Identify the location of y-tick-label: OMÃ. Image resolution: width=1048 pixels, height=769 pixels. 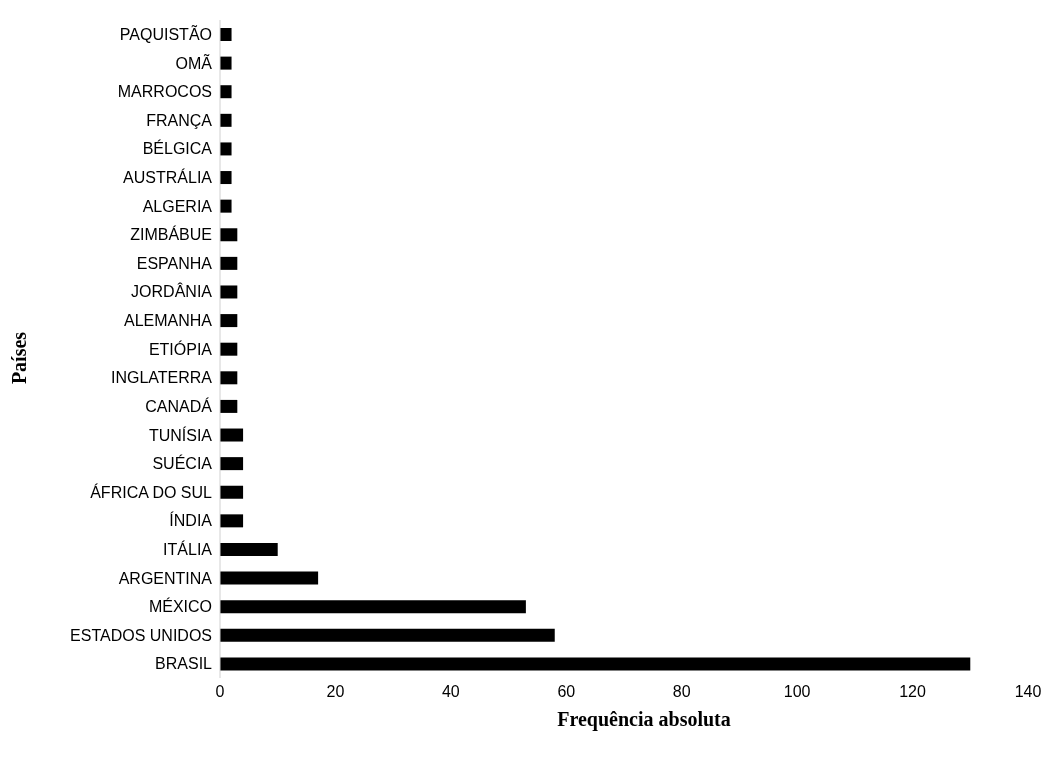
(194, 62).